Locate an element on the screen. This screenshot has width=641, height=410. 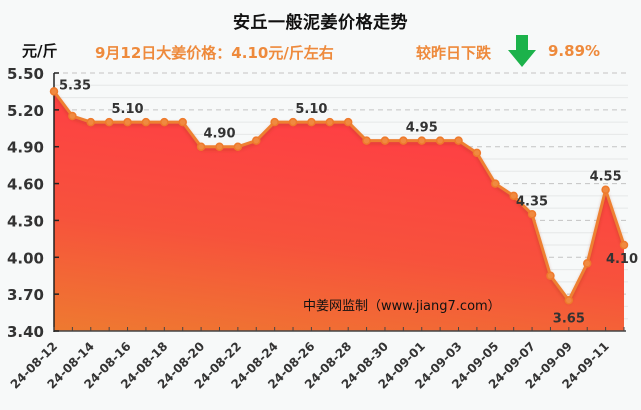
data-label: 4.95 is located at coordinates (422, 128).